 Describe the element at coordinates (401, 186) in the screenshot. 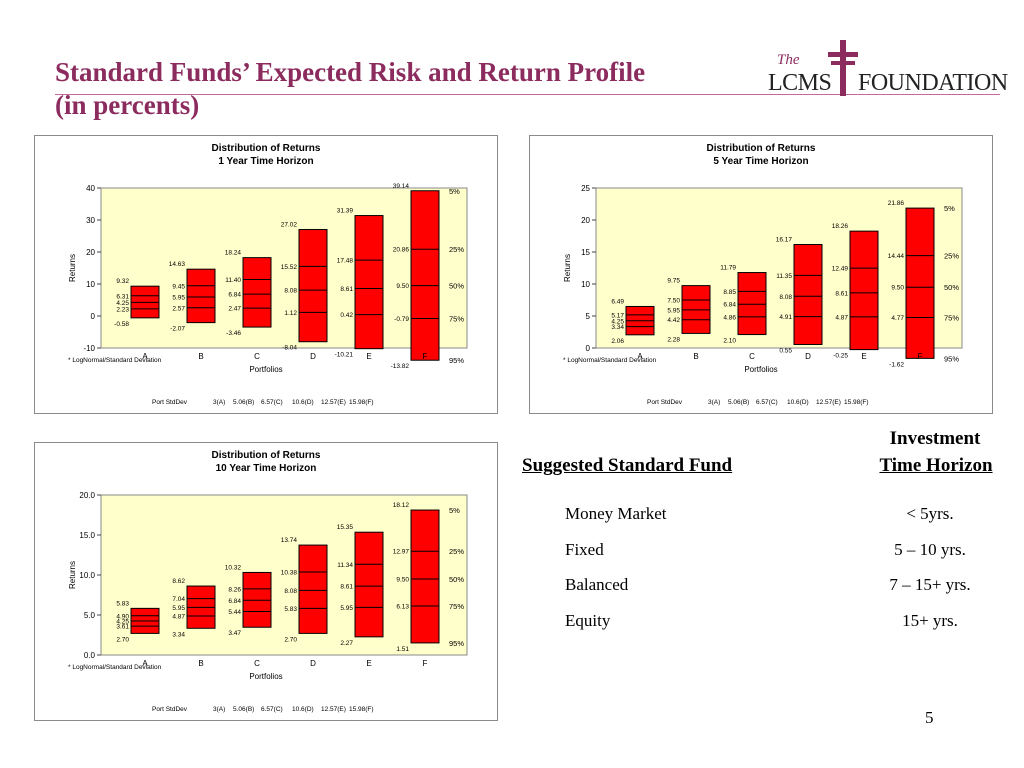

I see `data-label: 39.14` at that location.